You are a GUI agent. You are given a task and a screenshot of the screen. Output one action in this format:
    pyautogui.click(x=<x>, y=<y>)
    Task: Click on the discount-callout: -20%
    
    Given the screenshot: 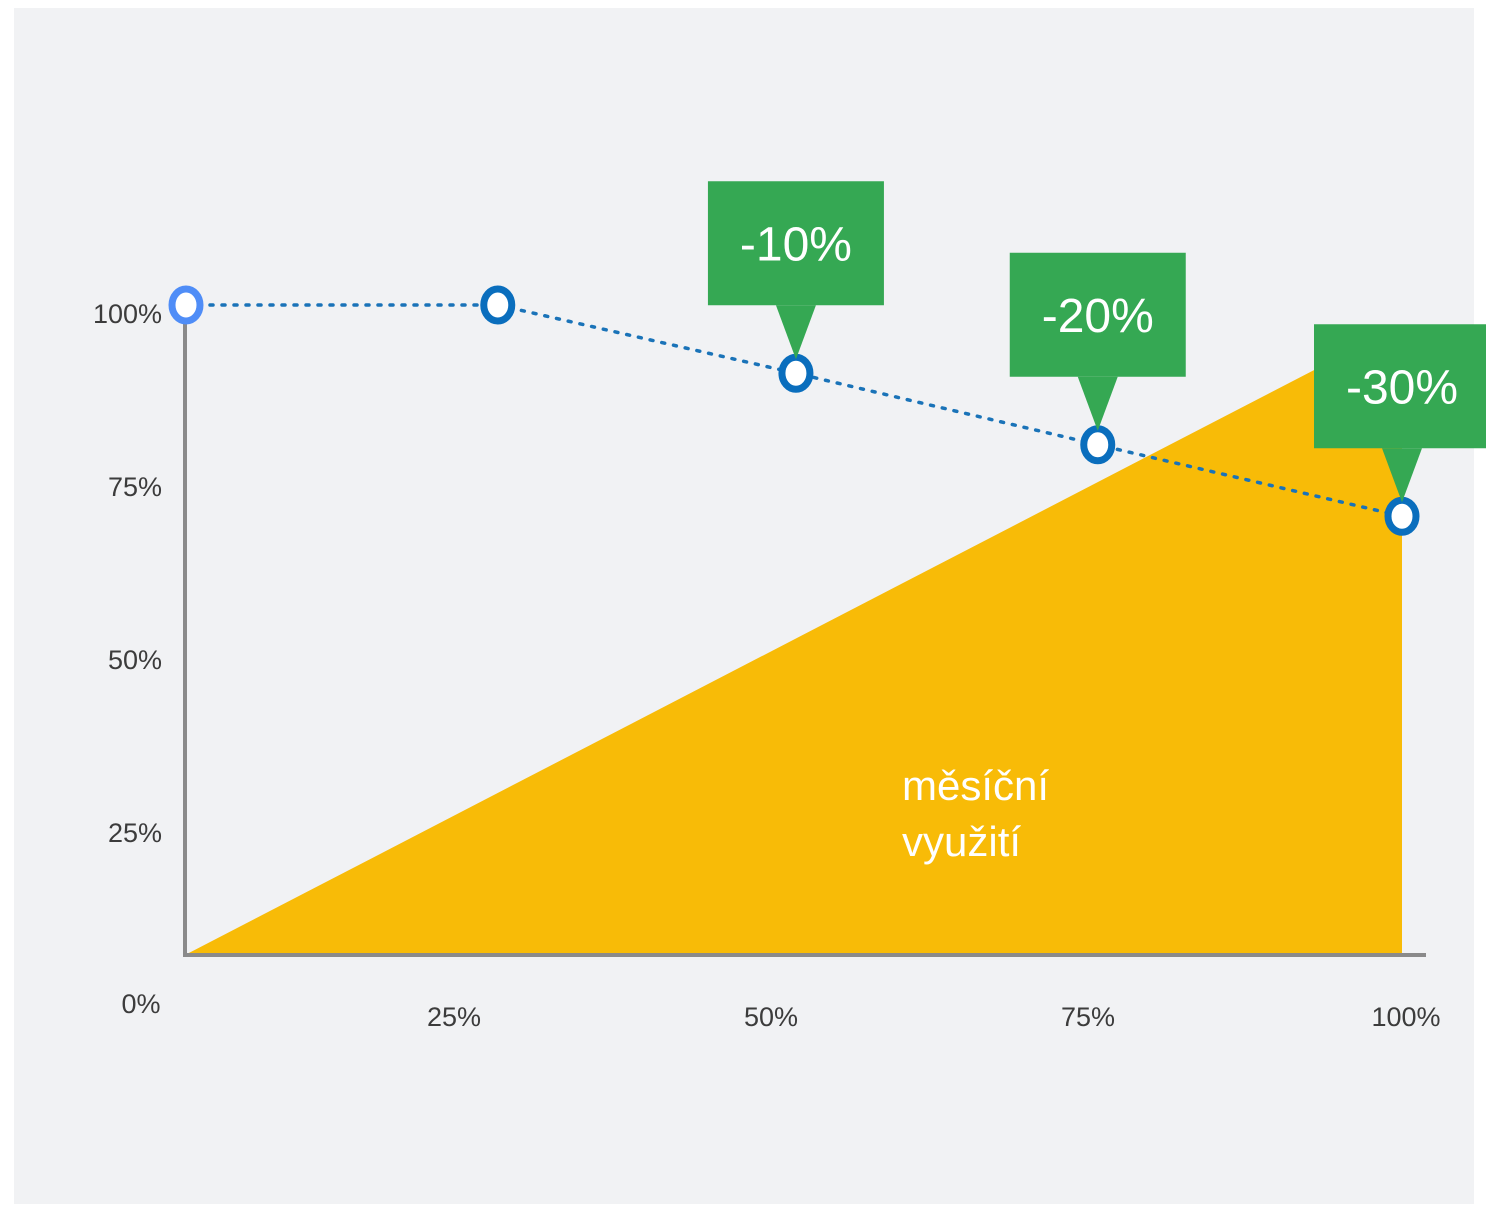 What is the action you would take?
    pyautogui.click(x=1097, y=341)
    